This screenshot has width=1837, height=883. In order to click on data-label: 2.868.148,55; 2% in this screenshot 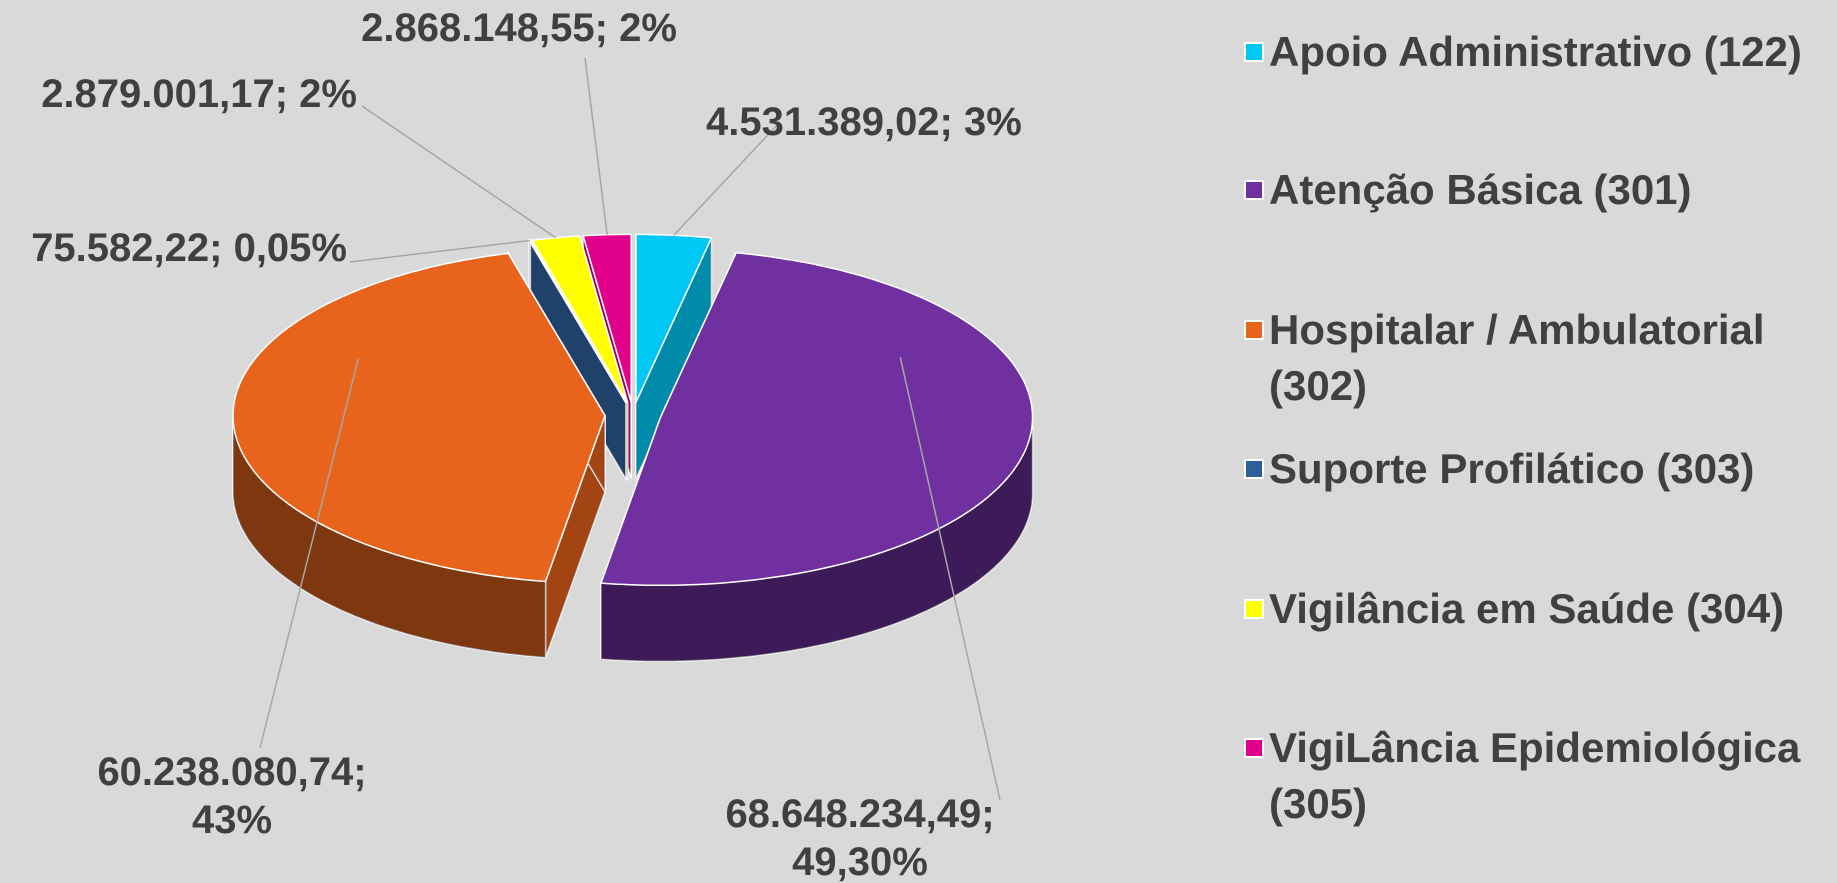, I will do `click(519, 28)`.